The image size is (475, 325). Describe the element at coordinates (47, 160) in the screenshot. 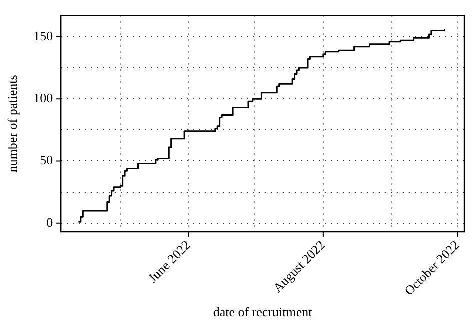

I see `y-tick-label: 50` at that location.